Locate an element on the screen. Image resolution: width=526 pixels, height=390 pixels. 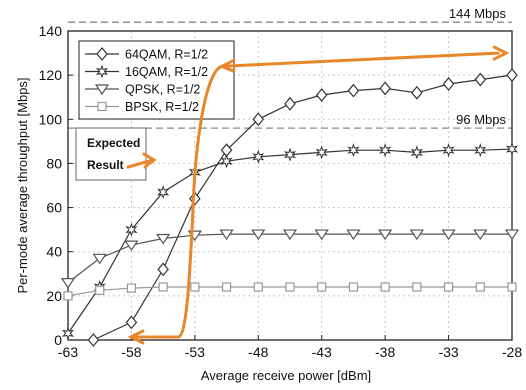
y-tick-label: 0 is located at coordinates (58, 340).